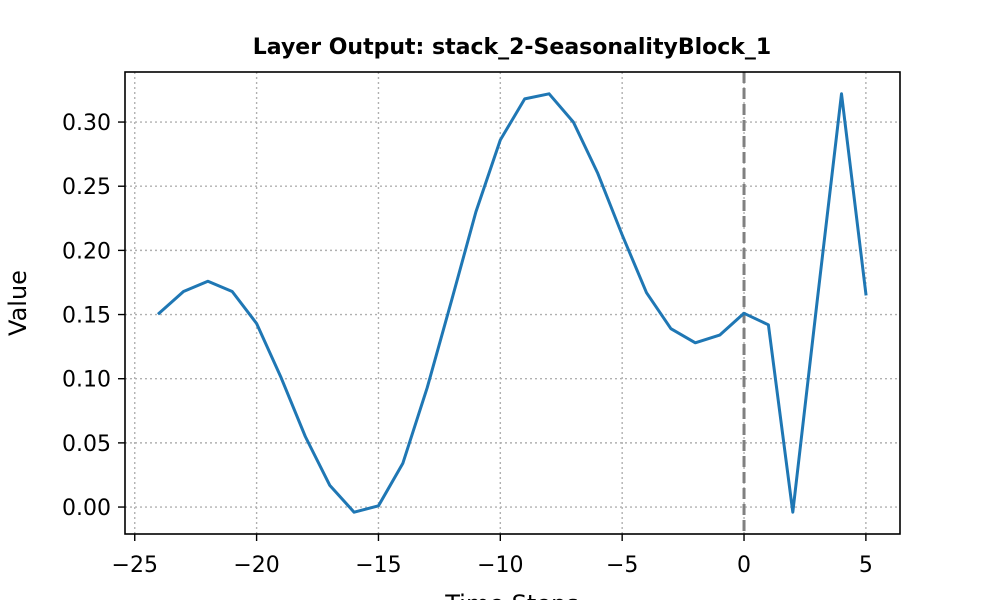  What do you see at coordinates (86, 444) in the screenshot?
I see `y-tick-label: 0.05` at bounding box center [86, 444].